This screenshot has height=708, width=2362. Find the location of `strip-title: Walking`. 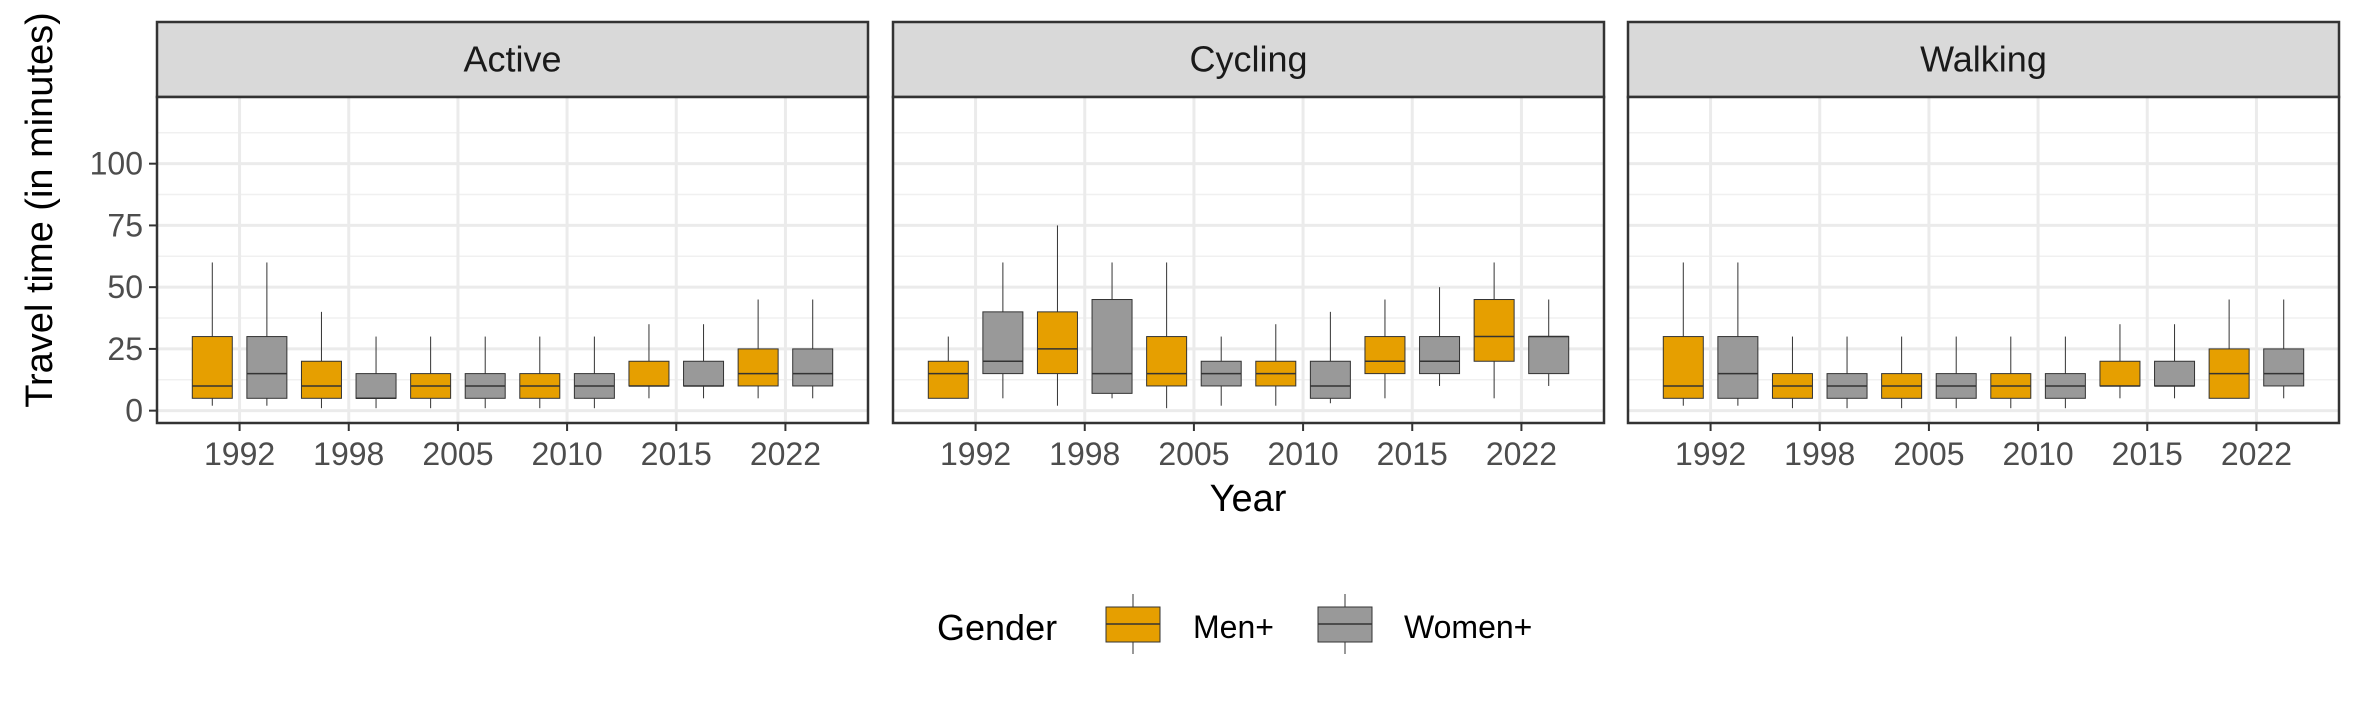

strip-title: Walking is located at coordinates (1983, 59).